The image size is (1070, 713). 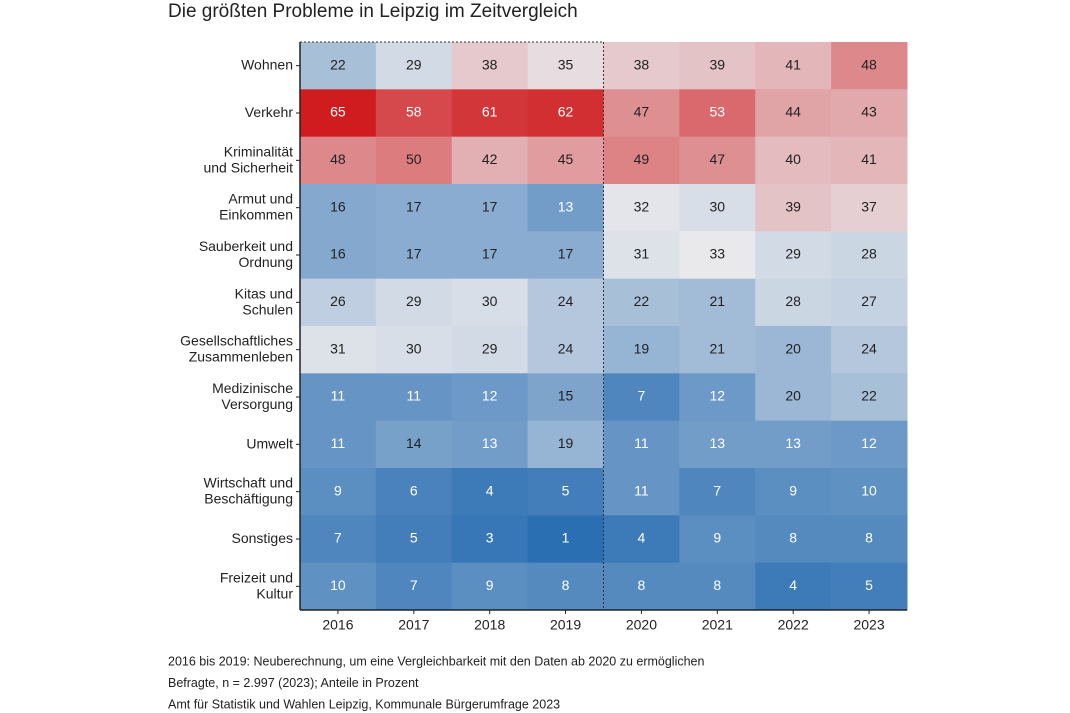 What do you see at coordinates (257, 404) in the screenshot?
I see `y-tick-label-line: Versorgung` at bounding box center [257, 404].